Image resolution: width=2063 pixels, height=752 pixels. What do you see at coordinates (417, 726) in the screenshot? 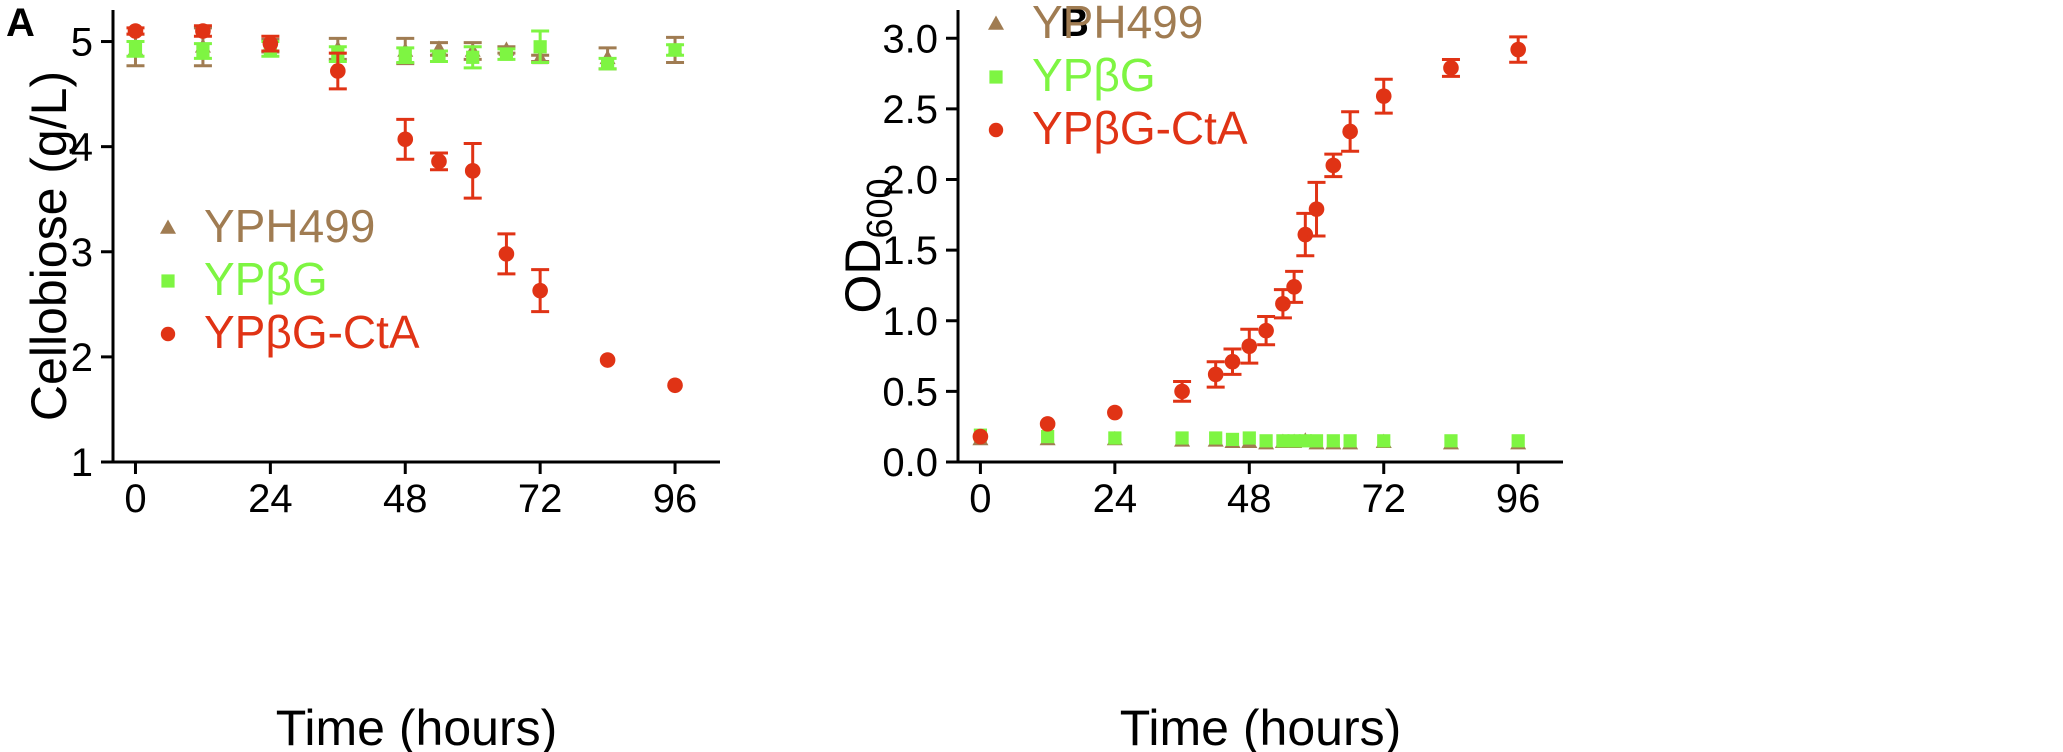
I see `panel-a-x-axis-label: Time (hours)` at bounding box center [417, 726].